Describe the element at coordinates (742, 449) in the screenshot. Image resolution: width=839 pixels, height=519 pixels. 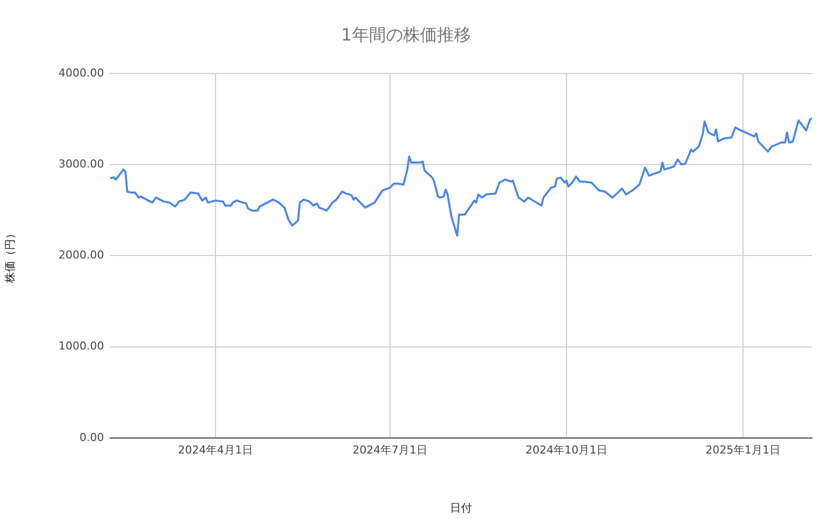
I see `x-tick-label: 2025年1月1日` at that location.